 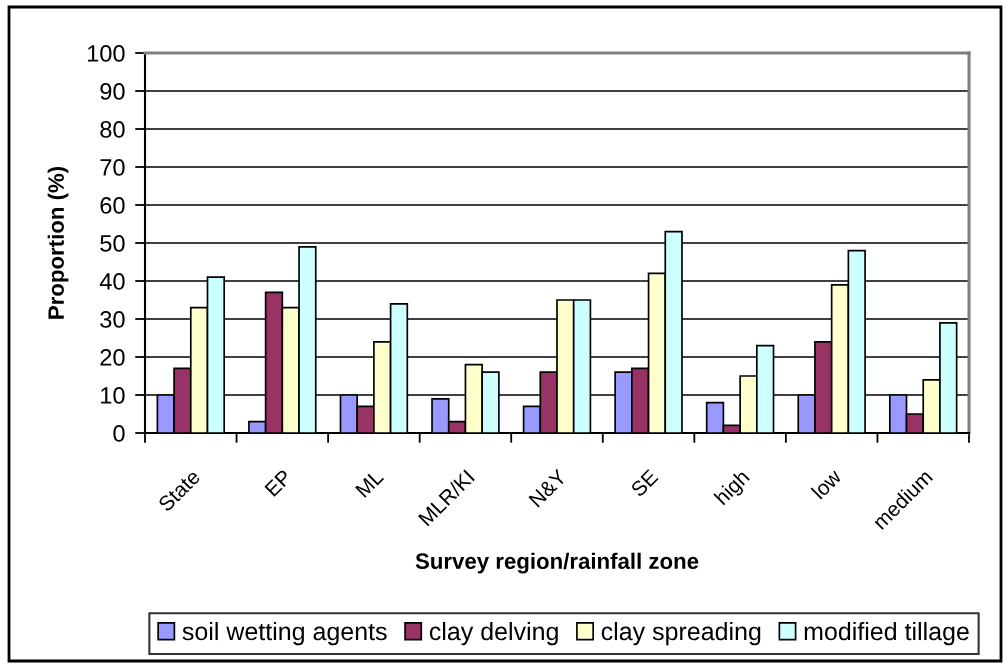 What do you see at coordinates (112, 205) in the screenshot?
I see `y-tick-label: 60` at bounding box center [112, 205].